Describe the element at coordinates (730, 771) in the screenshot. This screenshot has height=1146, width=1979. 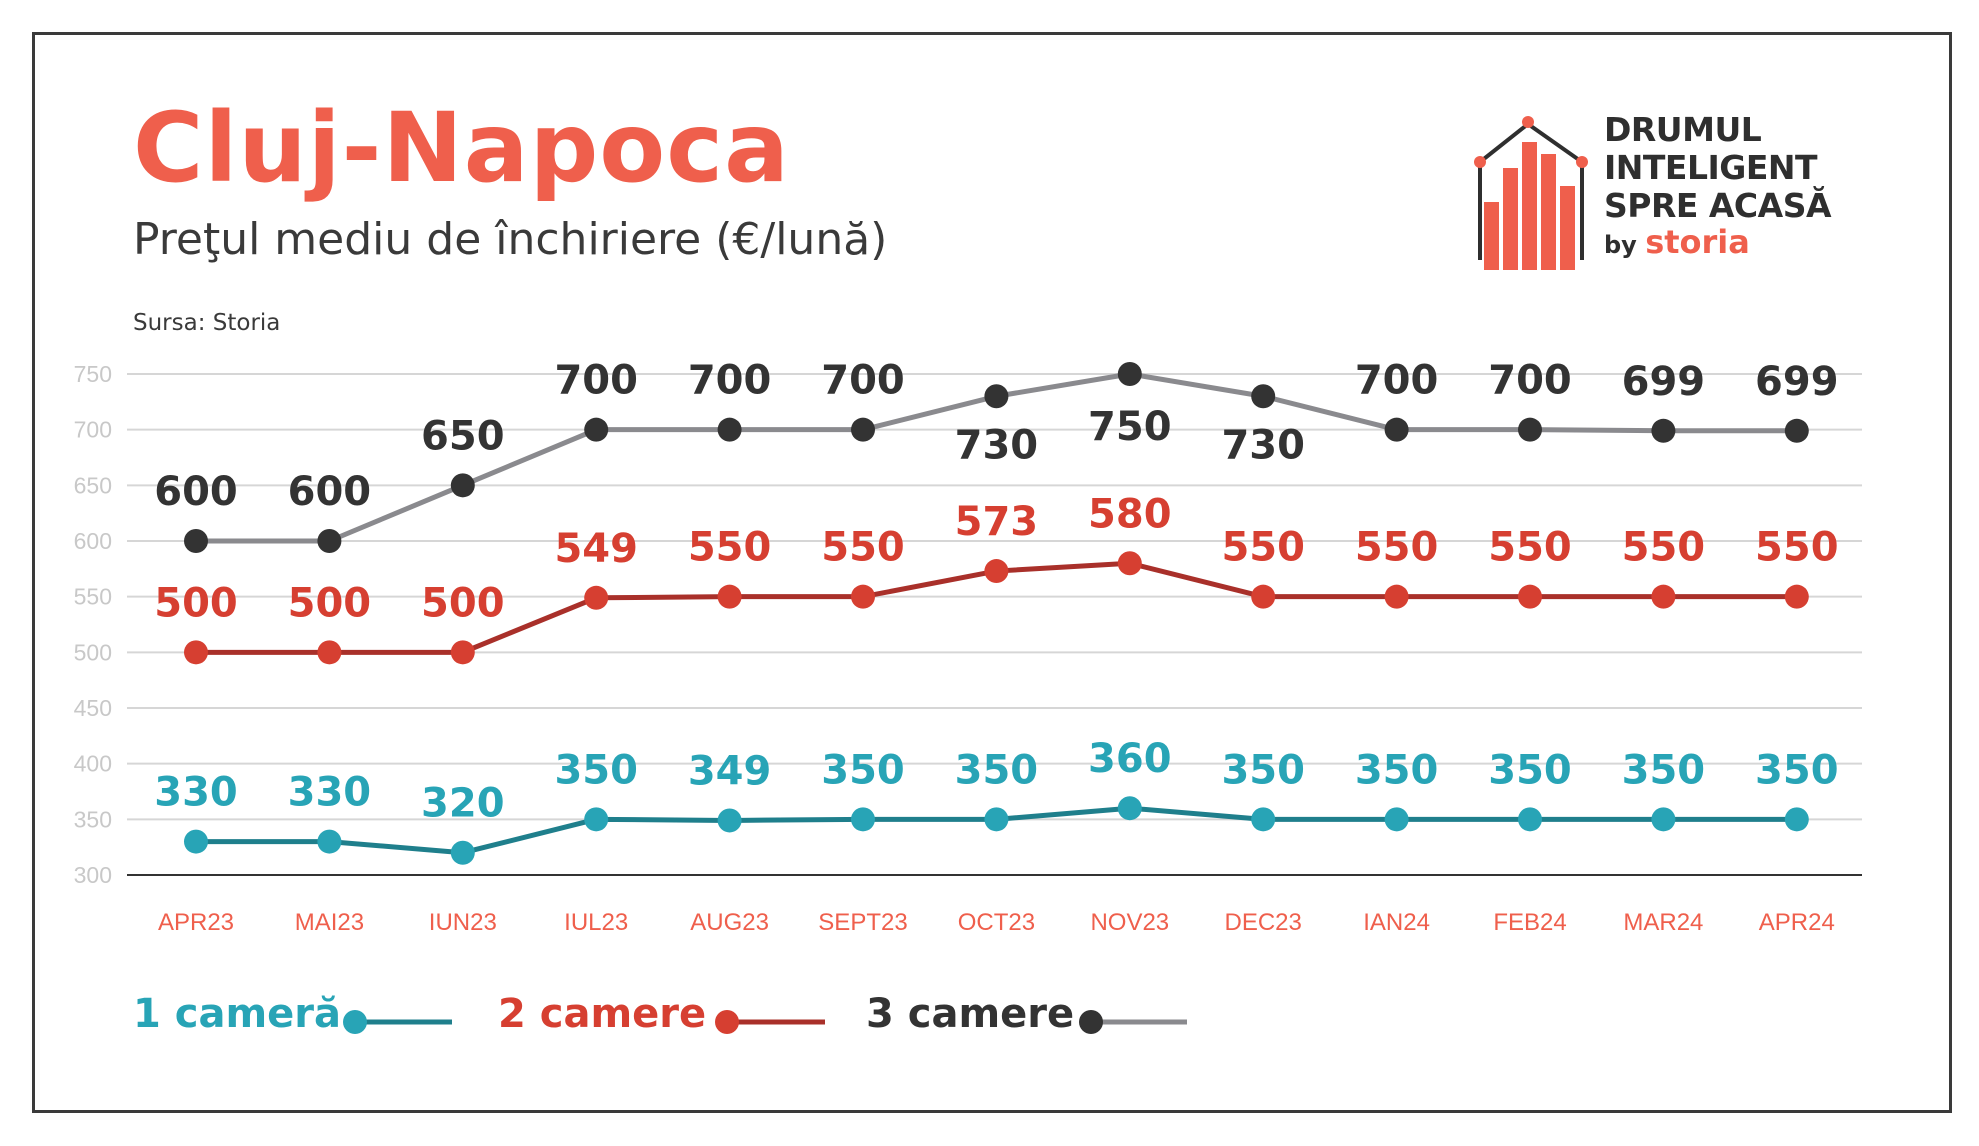
I see `data-label: 349` at that location.